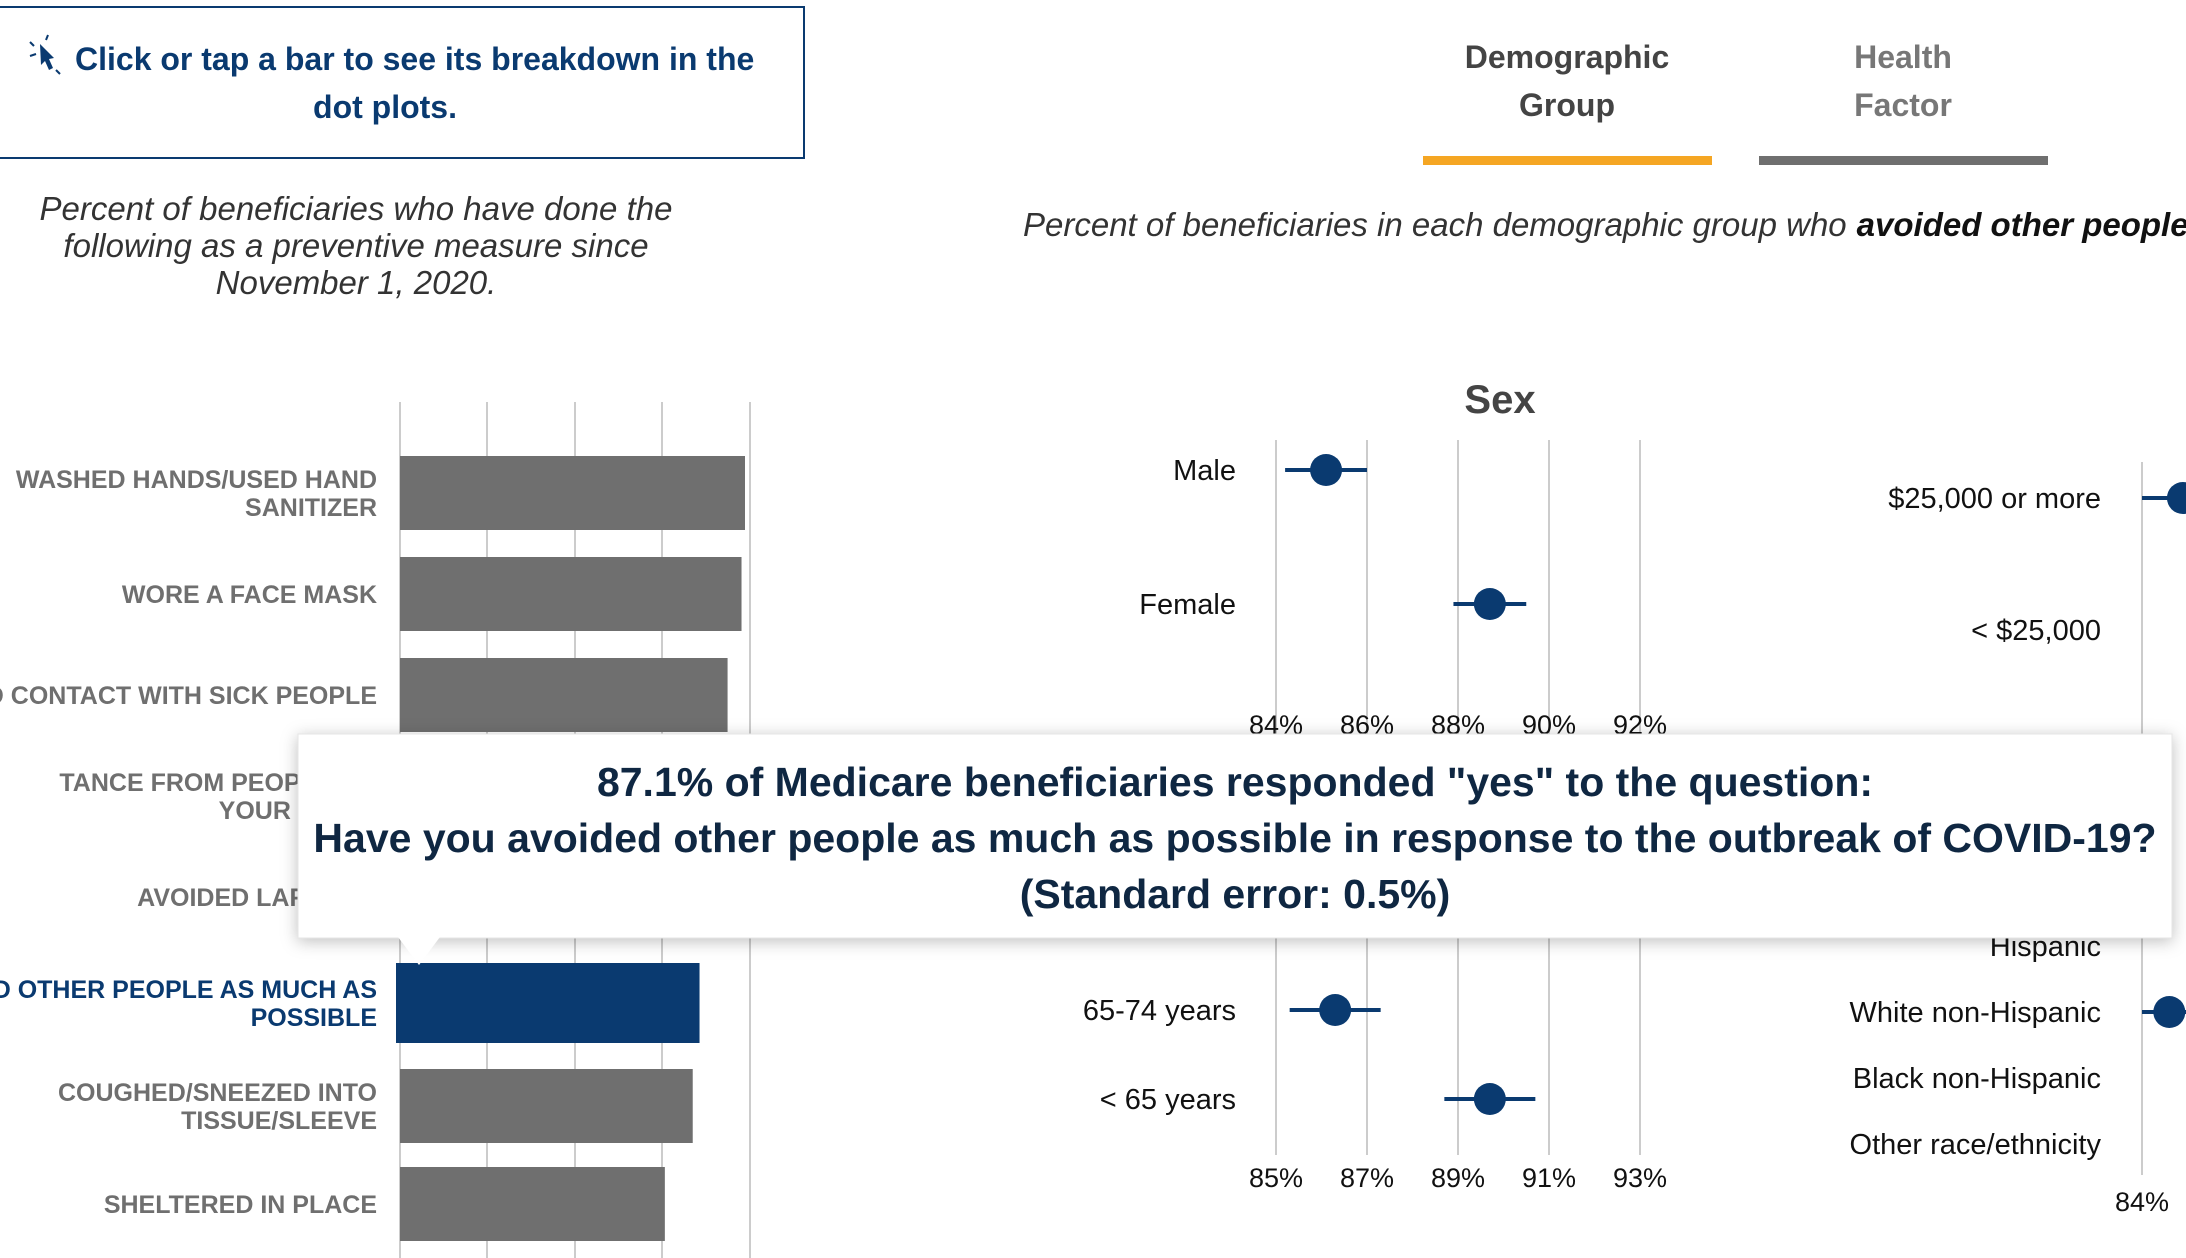 The image size is (2186, 1258). I want to click on dot-category-label: < $25,000, so click(2036, 631).